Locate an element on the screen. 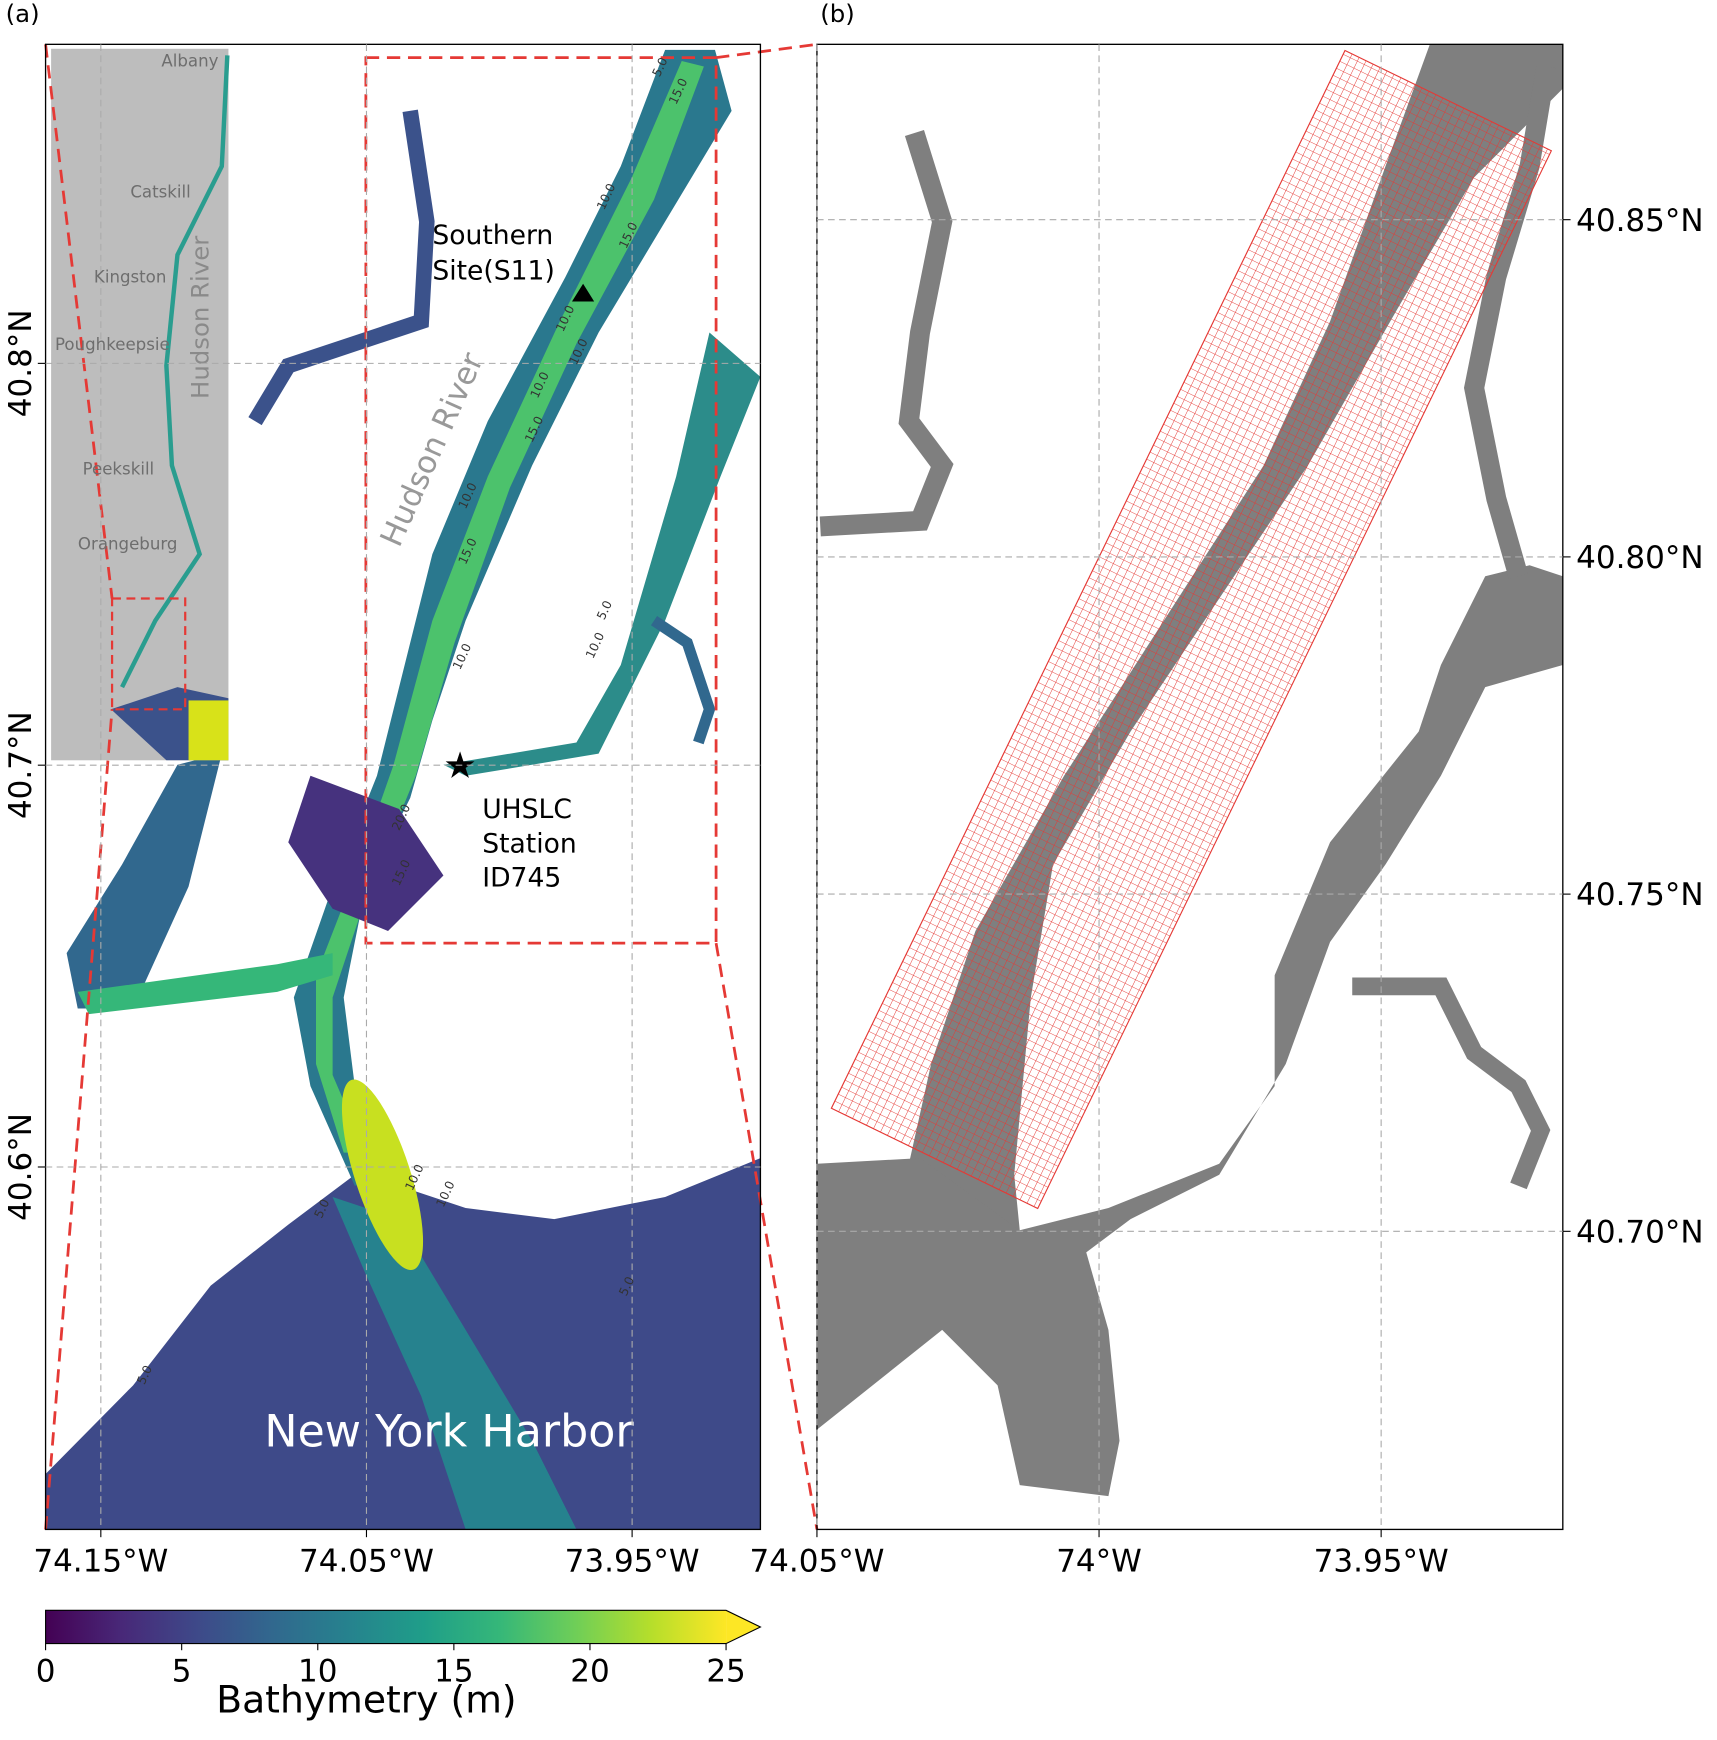 The height and width of the screenshot is (1740, 1717). colorbar-outline is located at coordinates (403, 1627).